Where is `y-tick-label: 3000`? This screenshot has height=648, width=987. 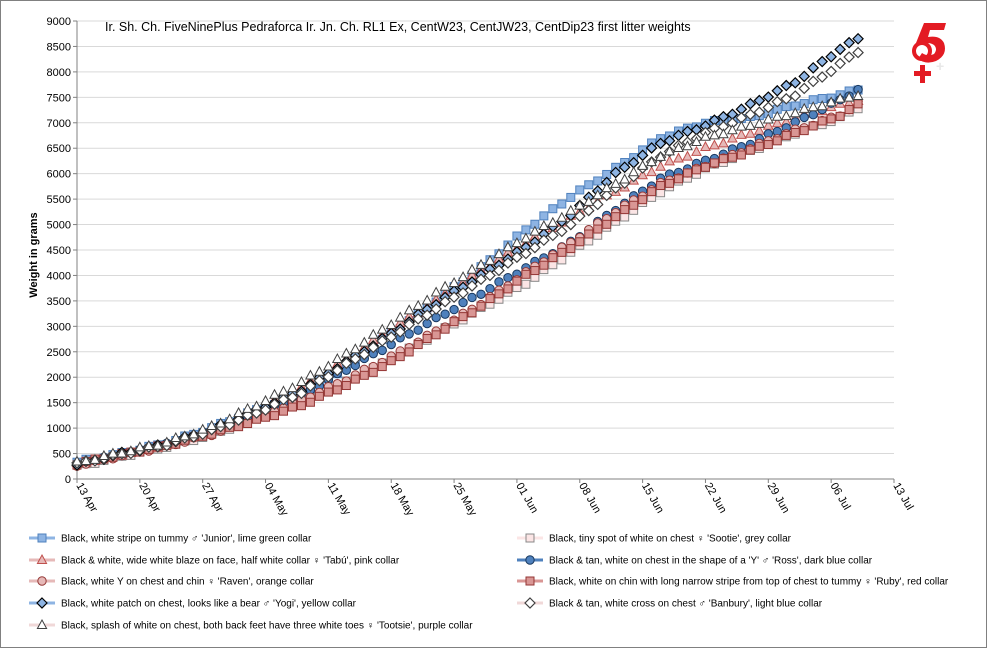 y-tick-label: 3000 is located at coordinates (59, 327).